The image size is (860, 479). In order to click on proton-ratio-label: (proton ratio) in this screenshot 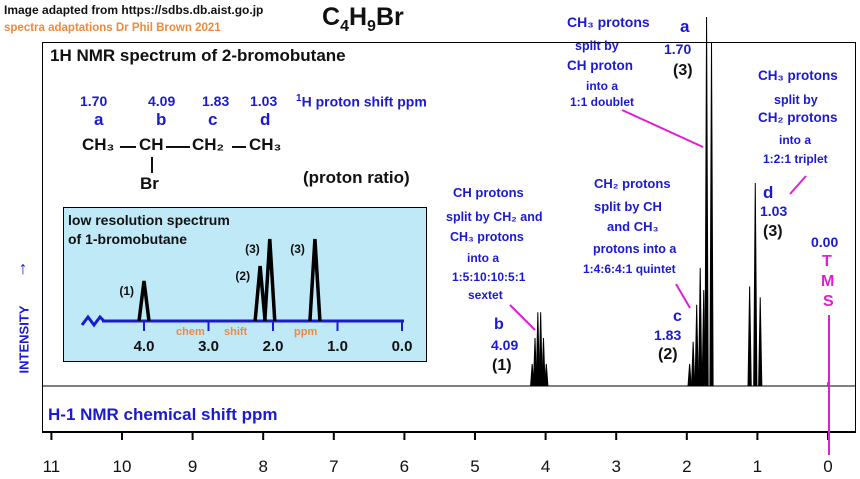, I will do `click(356, 177)`.